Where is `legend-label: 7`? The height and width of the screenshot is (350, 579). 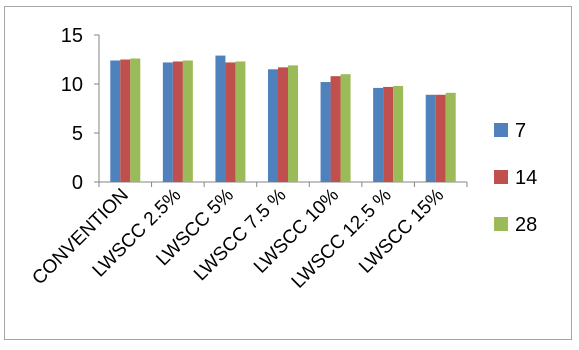 legend-label: 7 is located at coordinates (520, 131).